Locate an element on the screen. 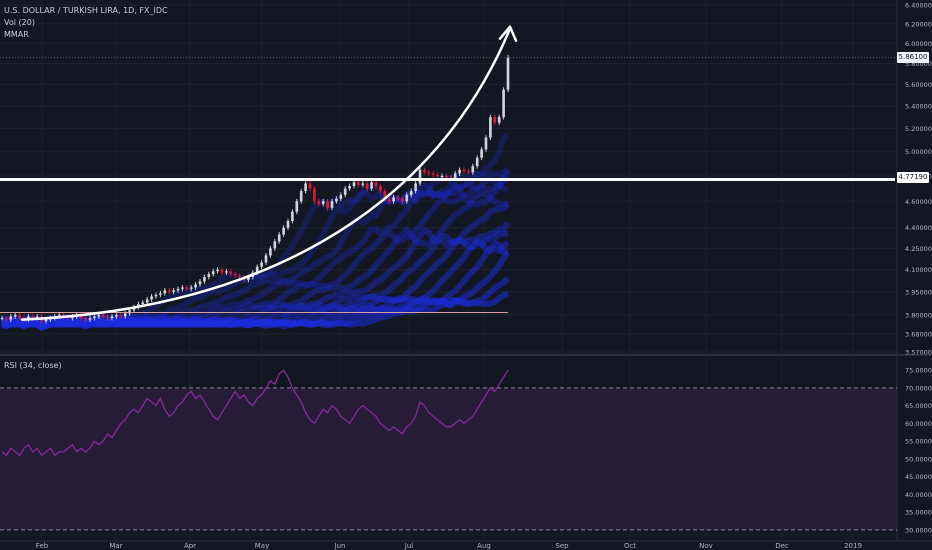 This screenshot has width=932, height=550. x-tick-label: Feb is located at coordinates (42, 546).